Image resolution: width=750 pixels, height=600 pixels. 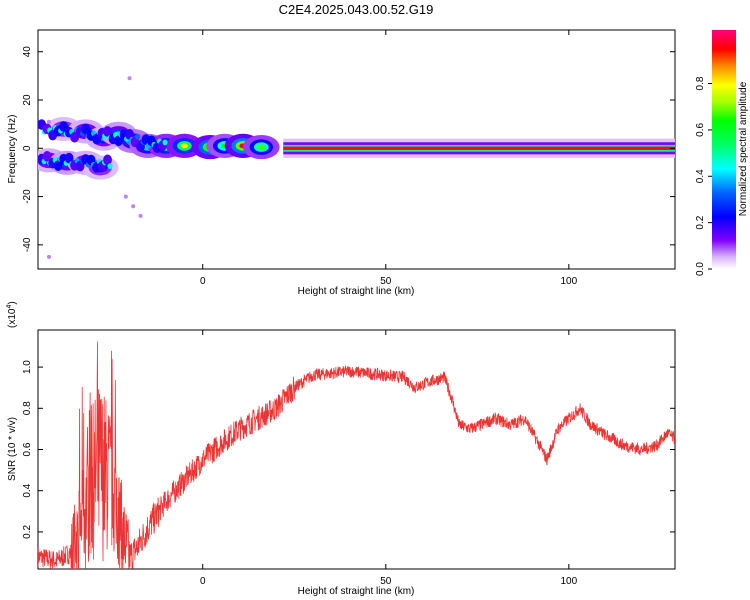 I want to click on y-tick-label: 40, so click(x=27, y=52).